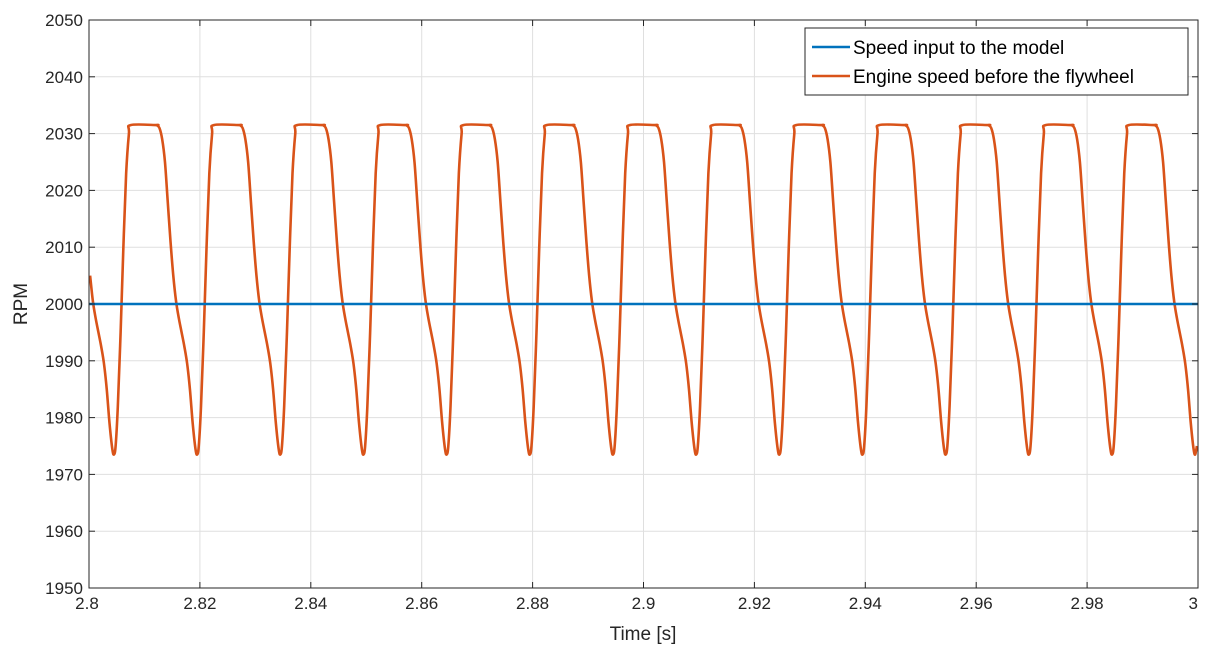 This screenshot has height=649, width=1209. What do you see at coordinates (1193, 603) in the screenshot?
I see `x-tick-label: 3` at bounding box center [1193, 603].